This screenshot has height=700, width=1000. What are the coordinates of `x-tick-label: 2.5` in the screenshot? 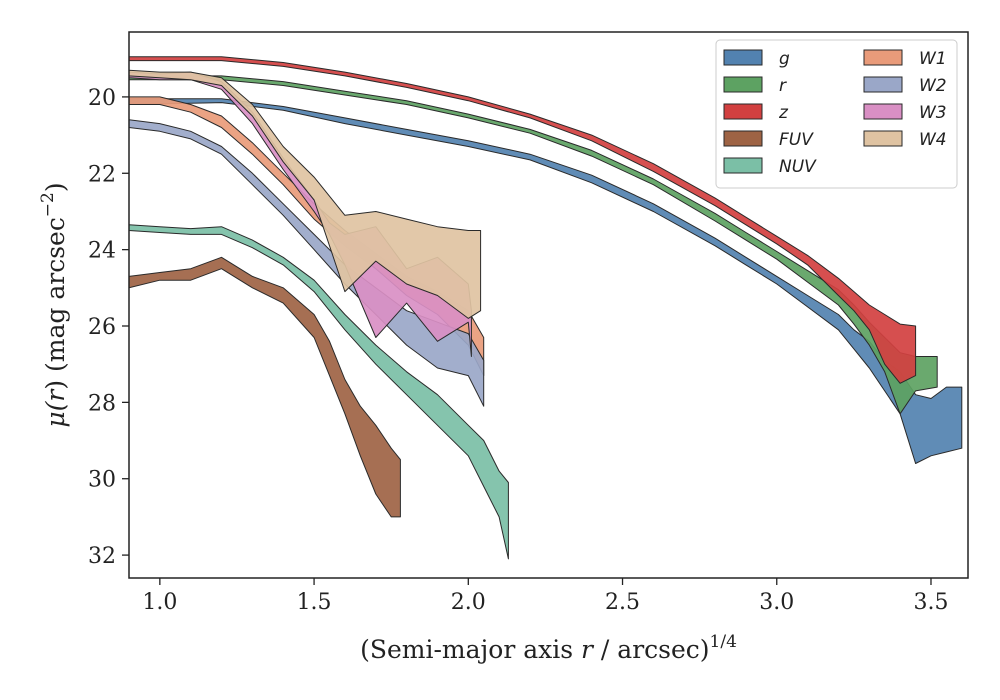 It's located at (622, 602).